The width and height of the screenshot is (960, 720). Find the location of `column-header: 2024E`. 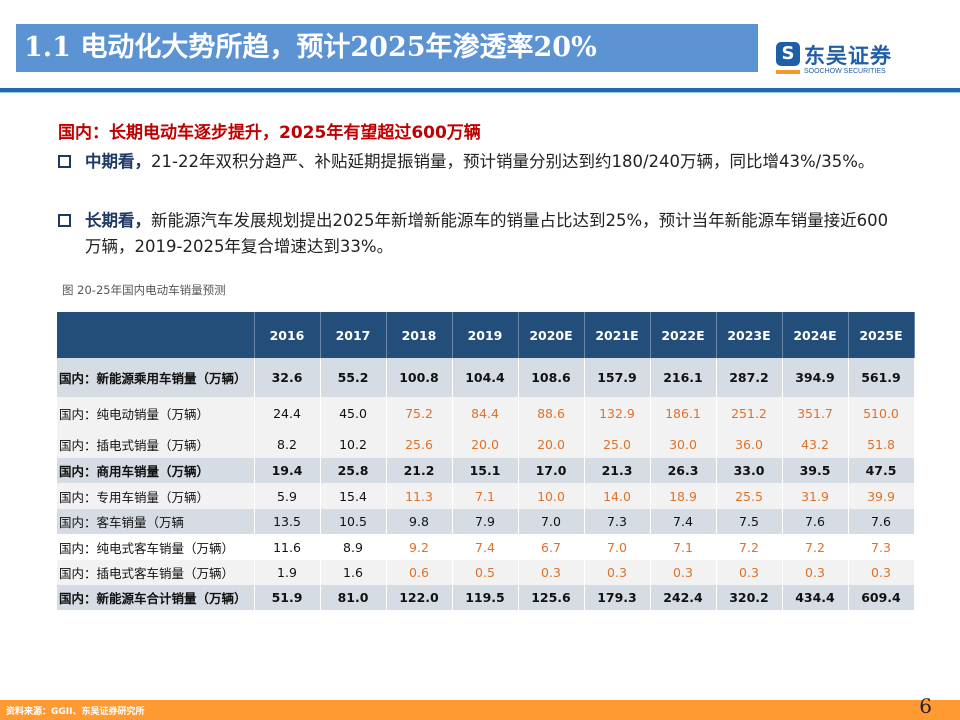

column-header: 2024E is located at coordinates (815, 335).